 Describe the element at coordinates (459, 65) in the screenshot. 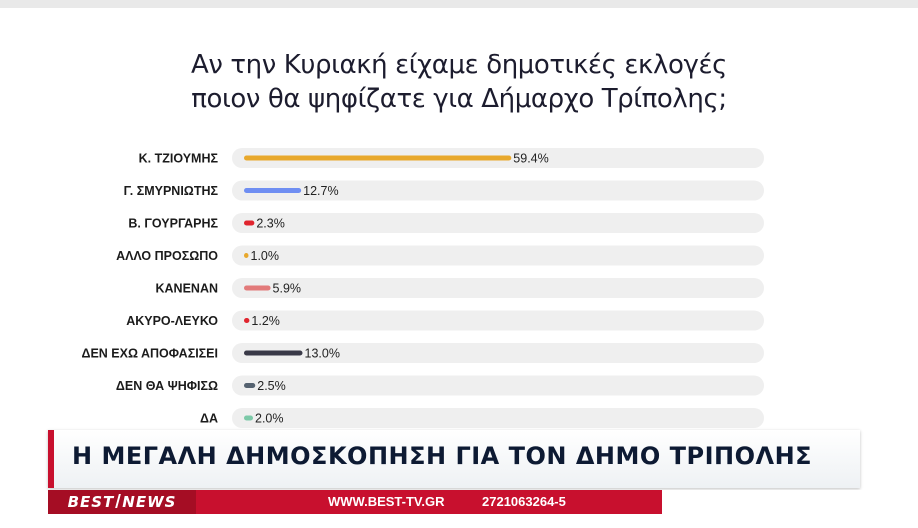

I see `chart-title-line-1: Αν την Κυριακή είχαμε δημοτικές εκλογές` at that location.